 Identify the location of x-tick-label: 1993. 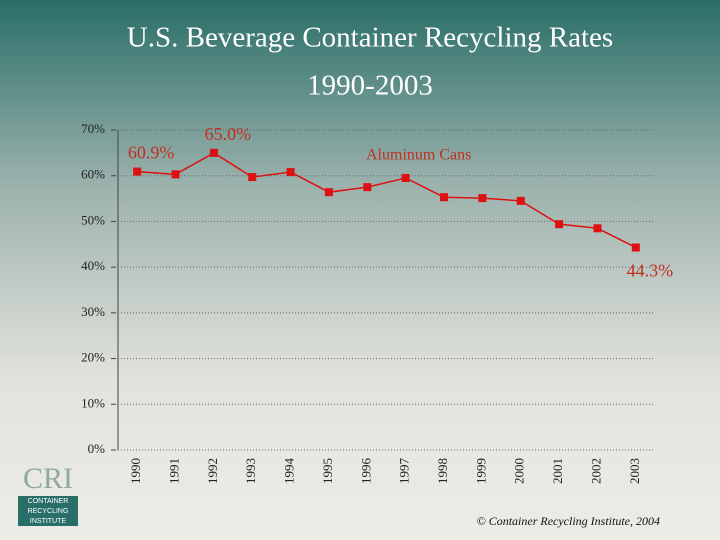
(250, 471).